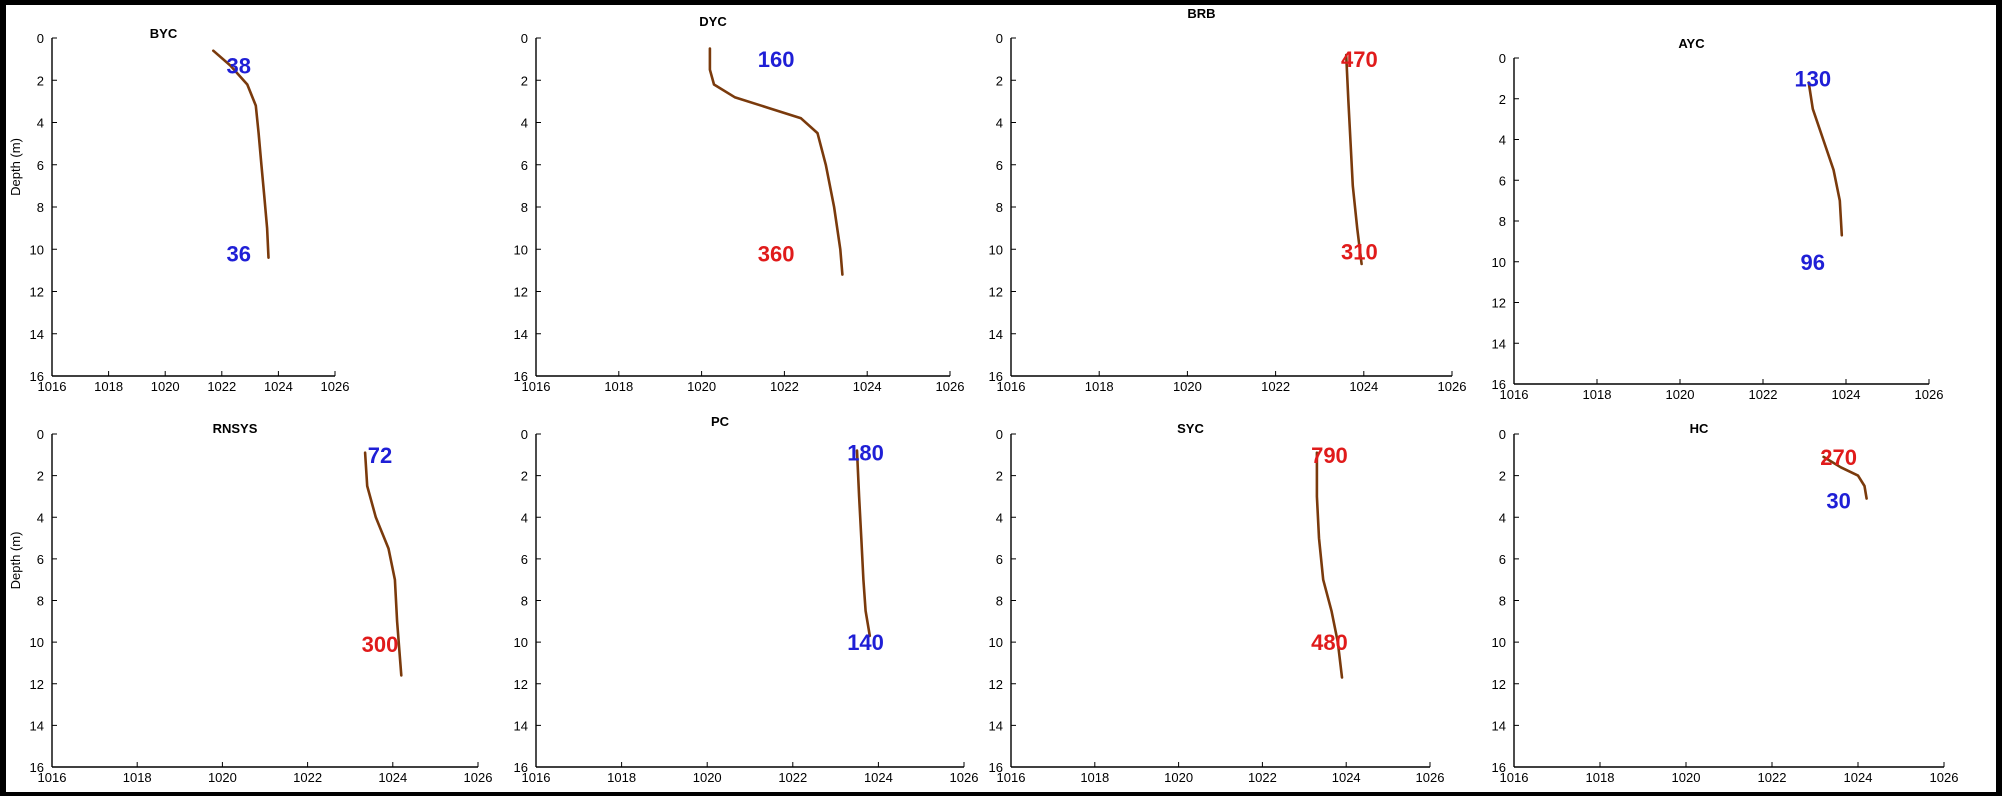 This screenshot has height=796, width=2002. I want to click on panel-title: SYC, so click(1190, 428).